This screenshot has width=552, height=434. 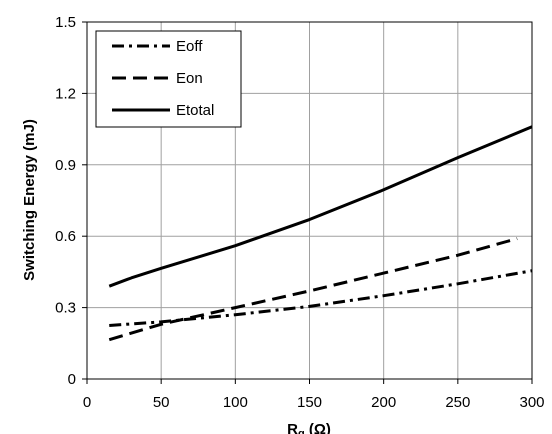 I want to click on y-tick-label: 1.5, so click(x=65, y=22).